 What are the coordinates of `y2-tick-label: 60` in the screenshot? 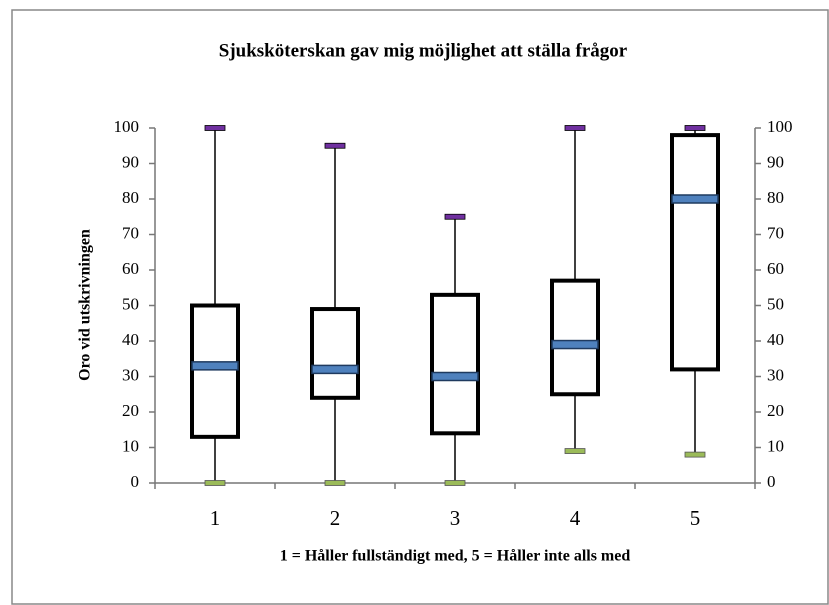 It's located at (775, 268).